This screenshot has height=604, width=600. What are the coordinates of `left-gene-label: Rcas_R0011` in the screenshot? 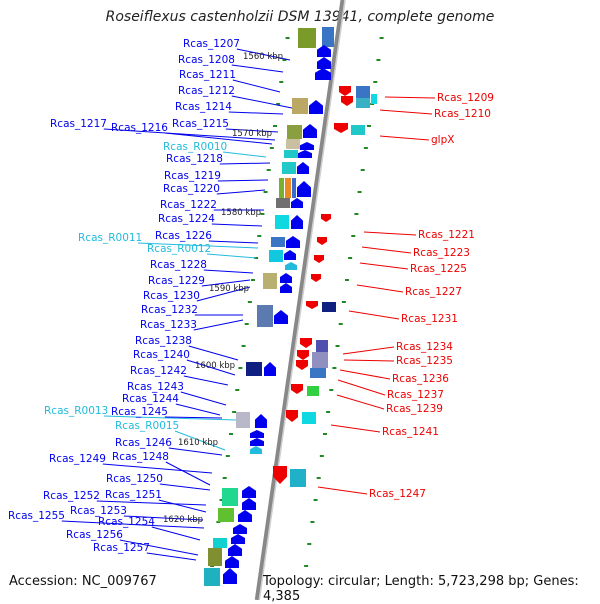 It's located at (110, 238).